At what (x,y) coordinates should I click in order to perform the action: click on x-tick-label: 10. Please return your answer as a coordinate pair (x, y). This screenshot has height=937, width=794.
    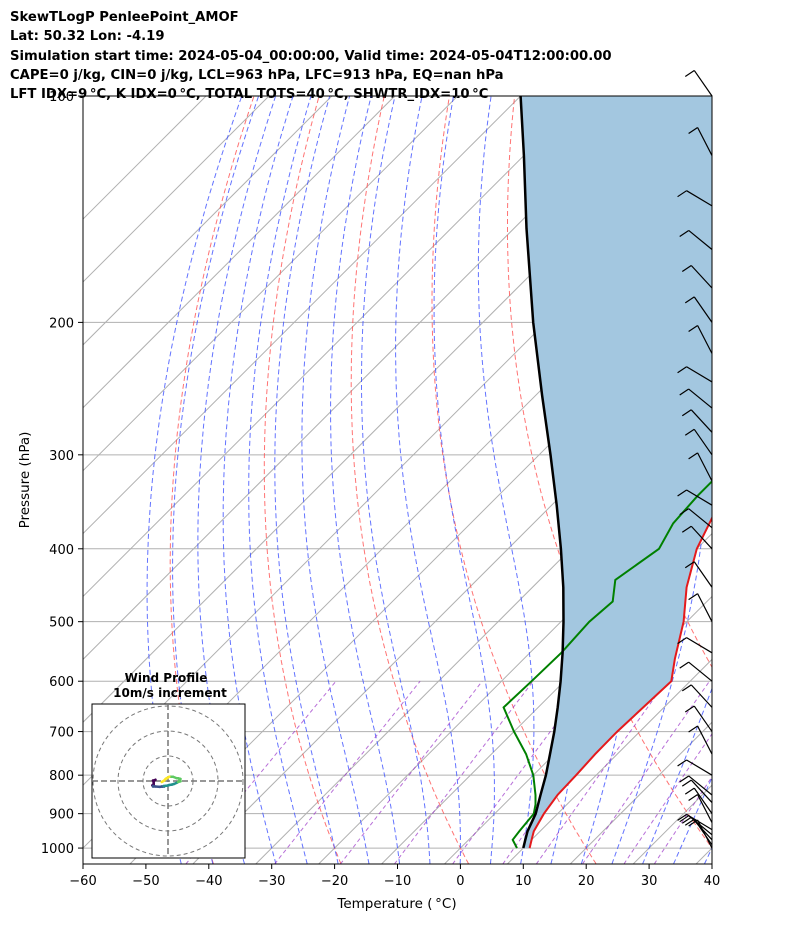
    Looking at the image, I should click on (523, 881).